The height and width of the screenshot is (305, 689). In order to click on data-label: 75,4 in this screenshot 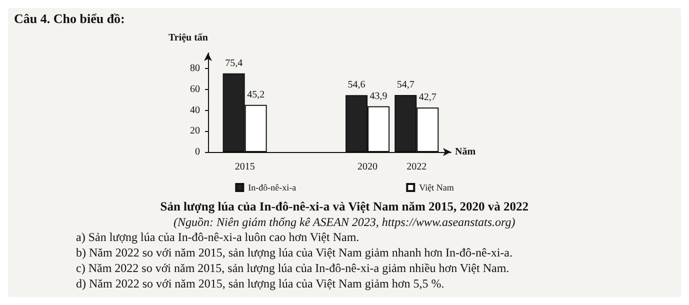, I will do `click(234, 63)`.